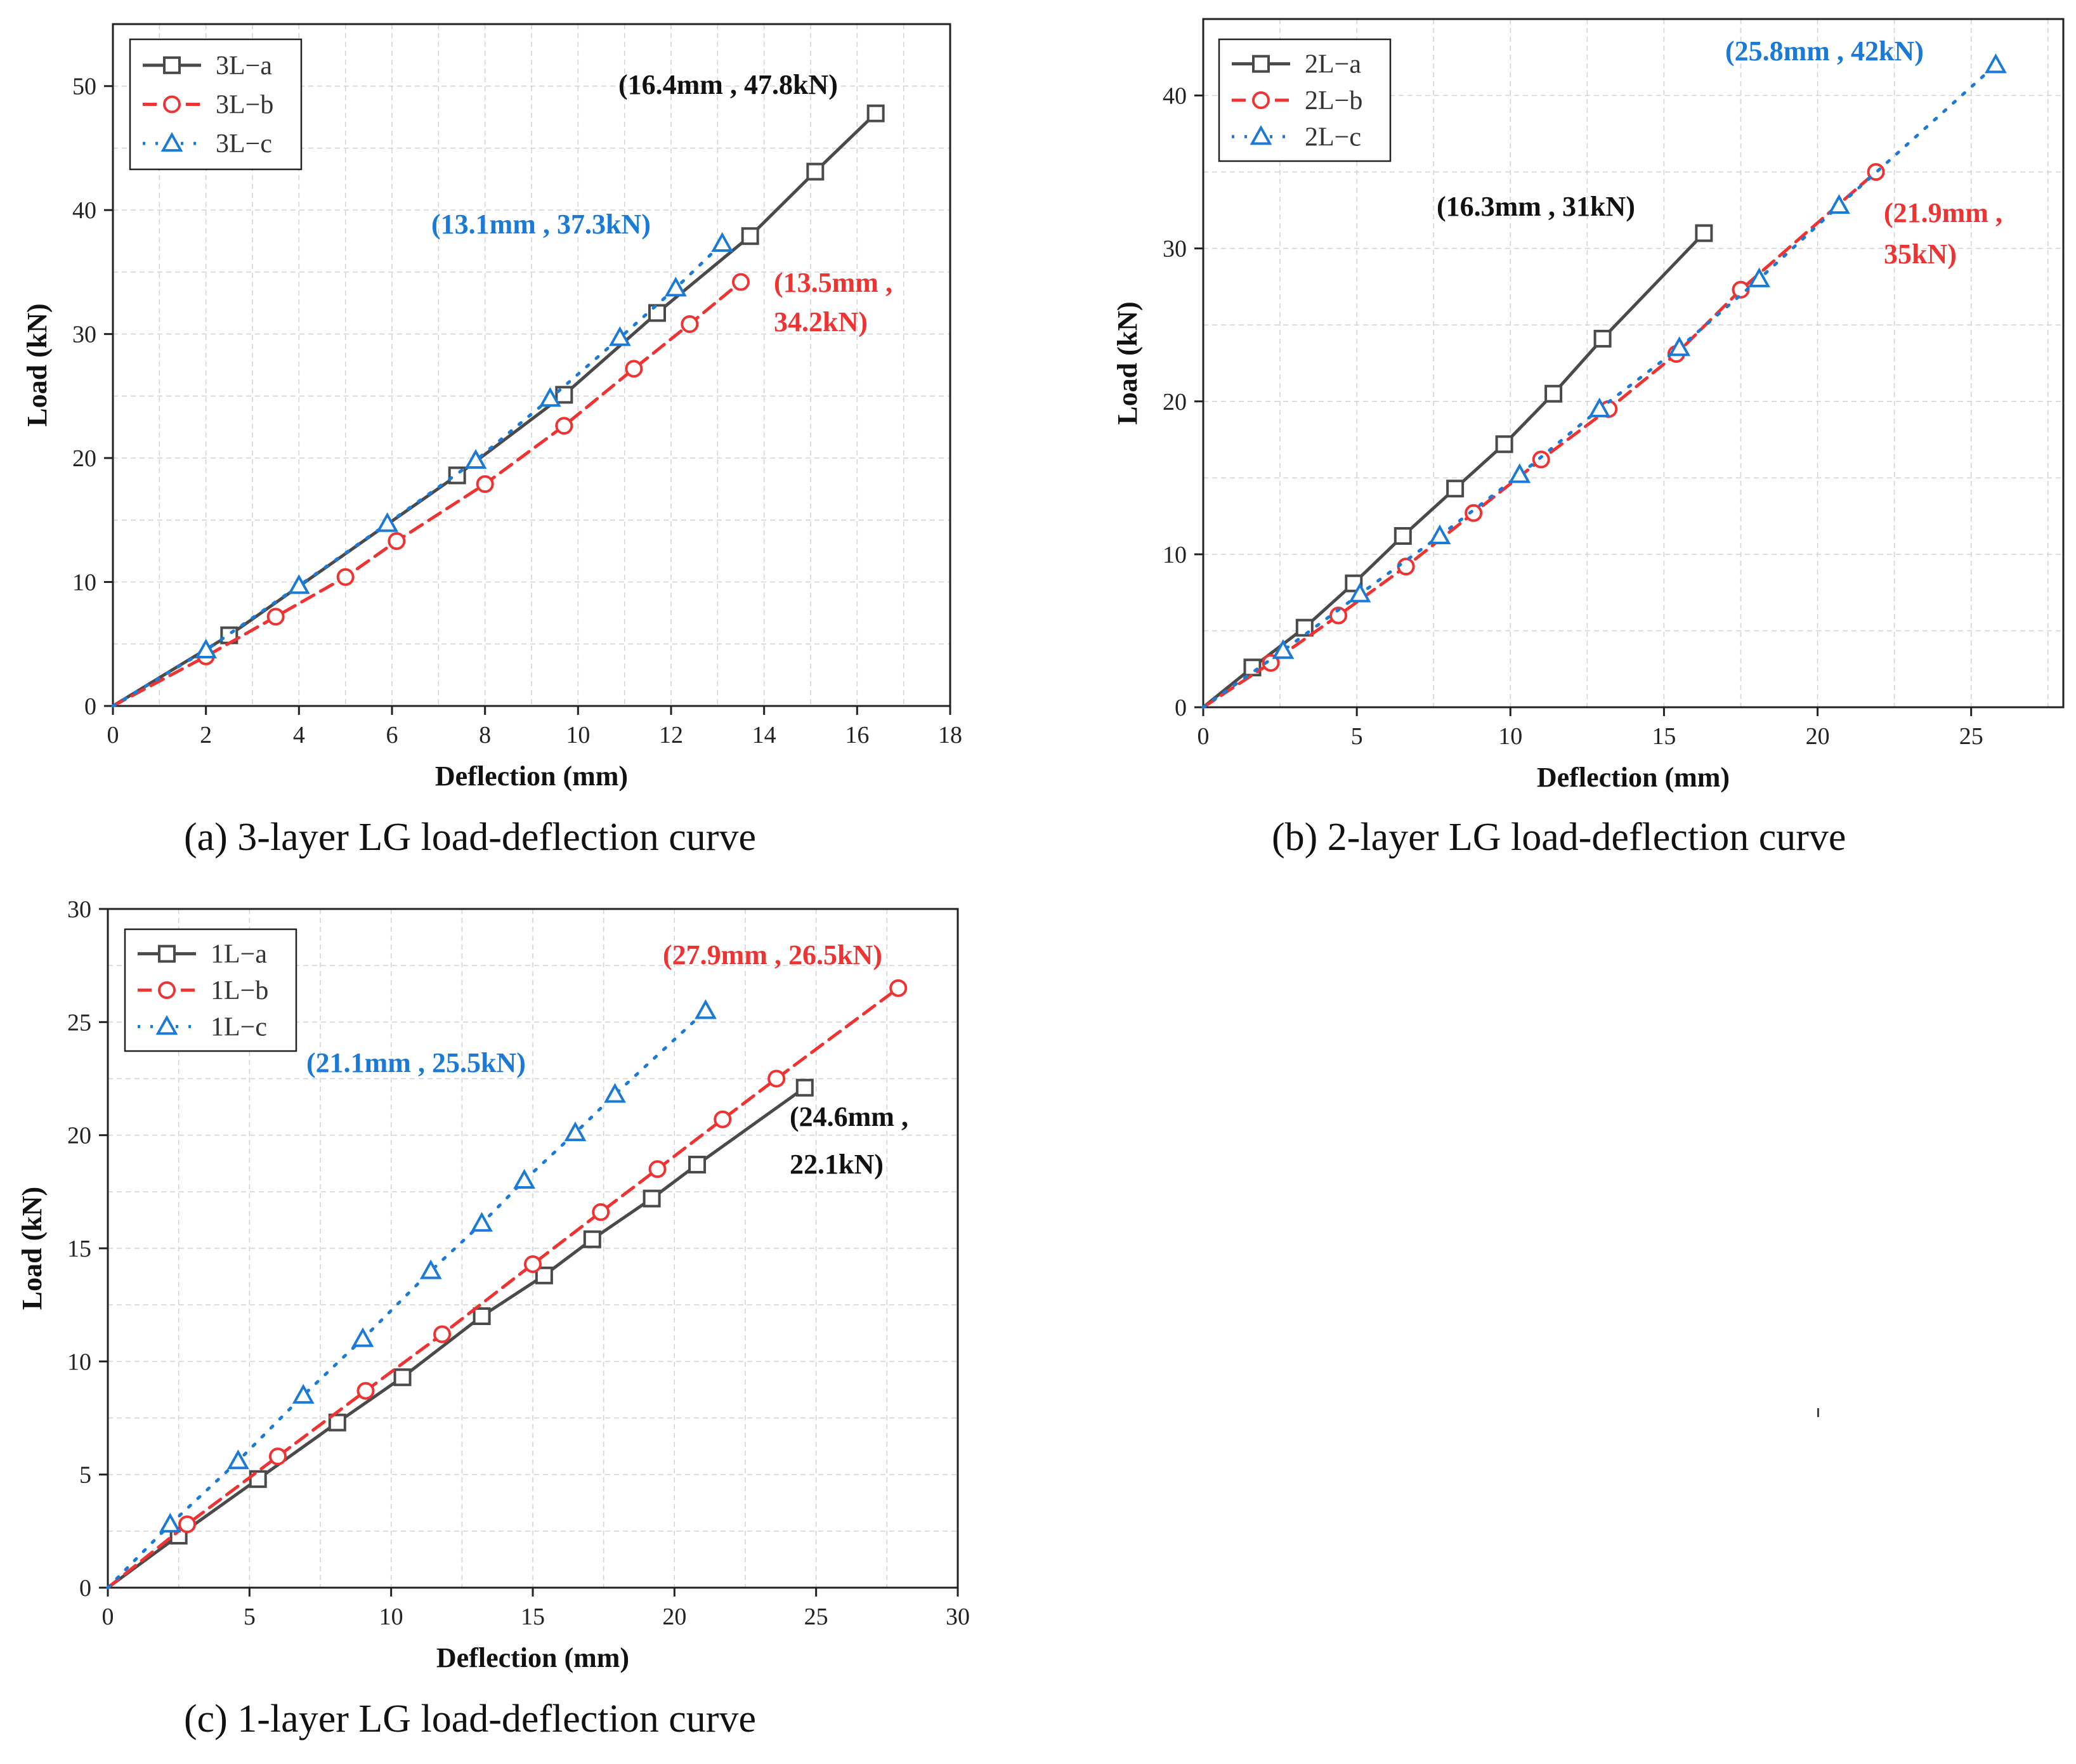 The height and width of the screenshot is (1764, 2076). Describe the element at coordinates (244, 105) in the screenshot. I see `legend-label: 3L−b` at that location.